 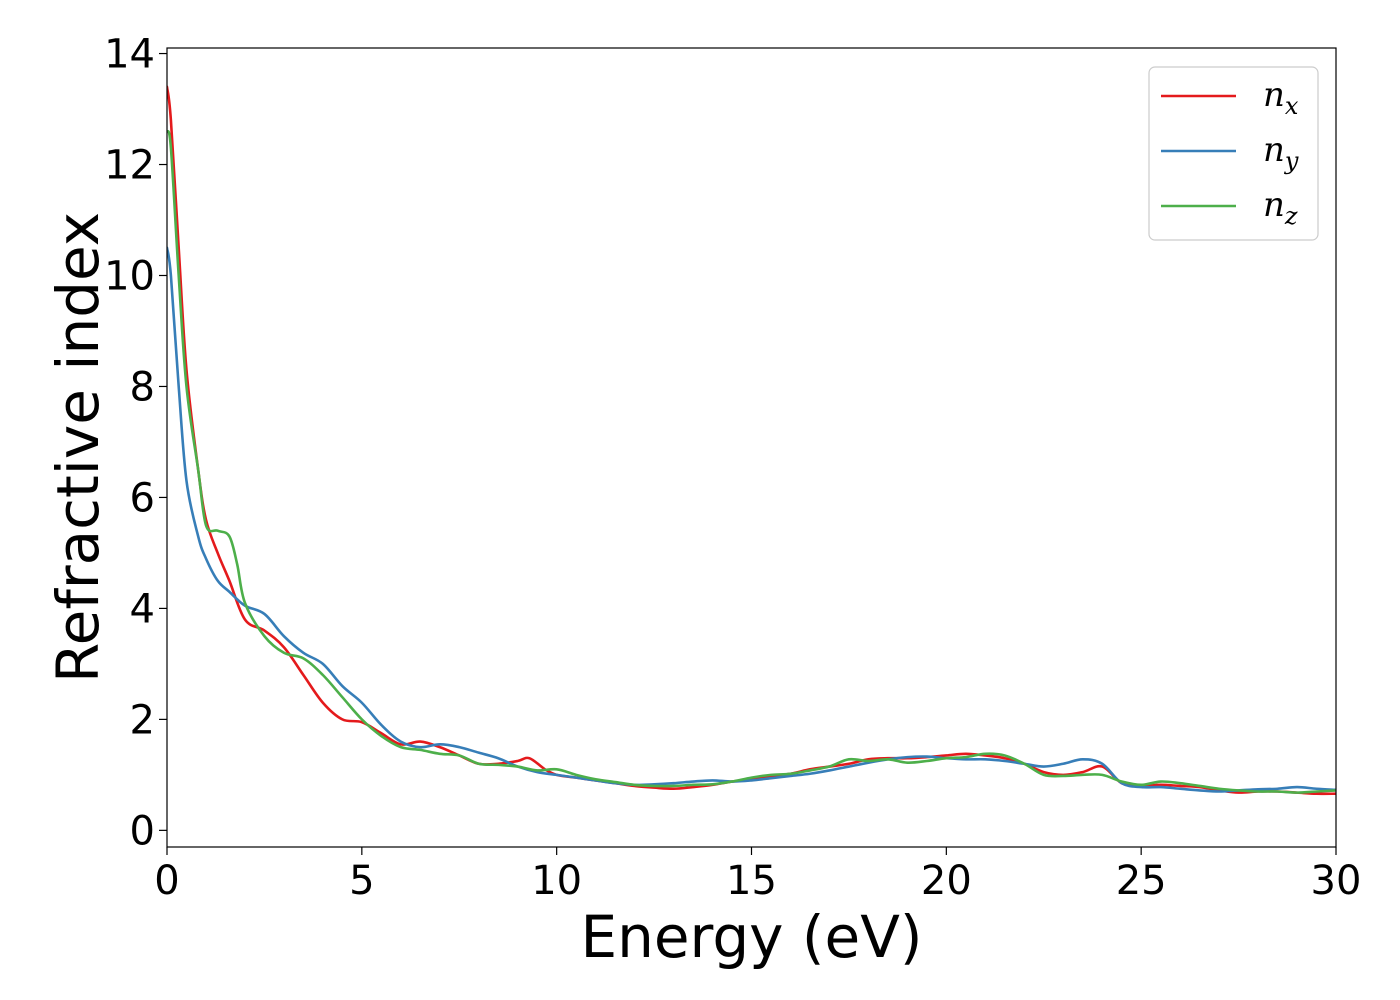 I want to click on y-tick-label: 12, so click(x=129, y=166).